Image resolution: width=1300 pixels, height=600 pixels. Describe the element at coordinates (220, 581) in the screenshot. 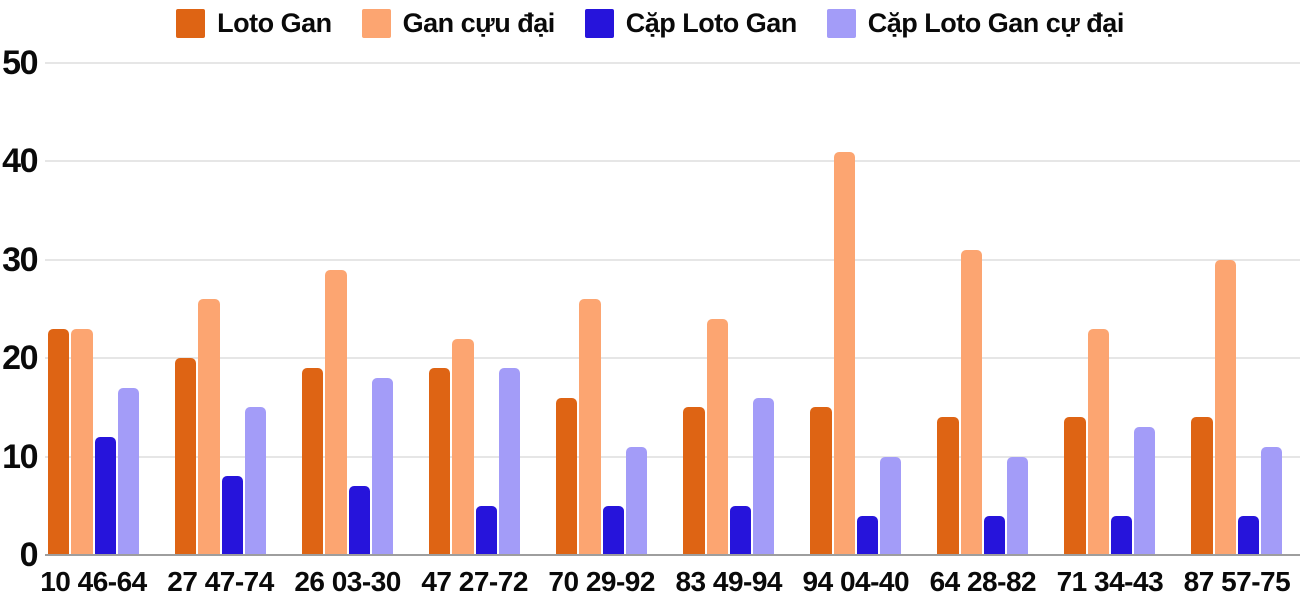

I see `x-axis-label: 27 47-74` at that location.